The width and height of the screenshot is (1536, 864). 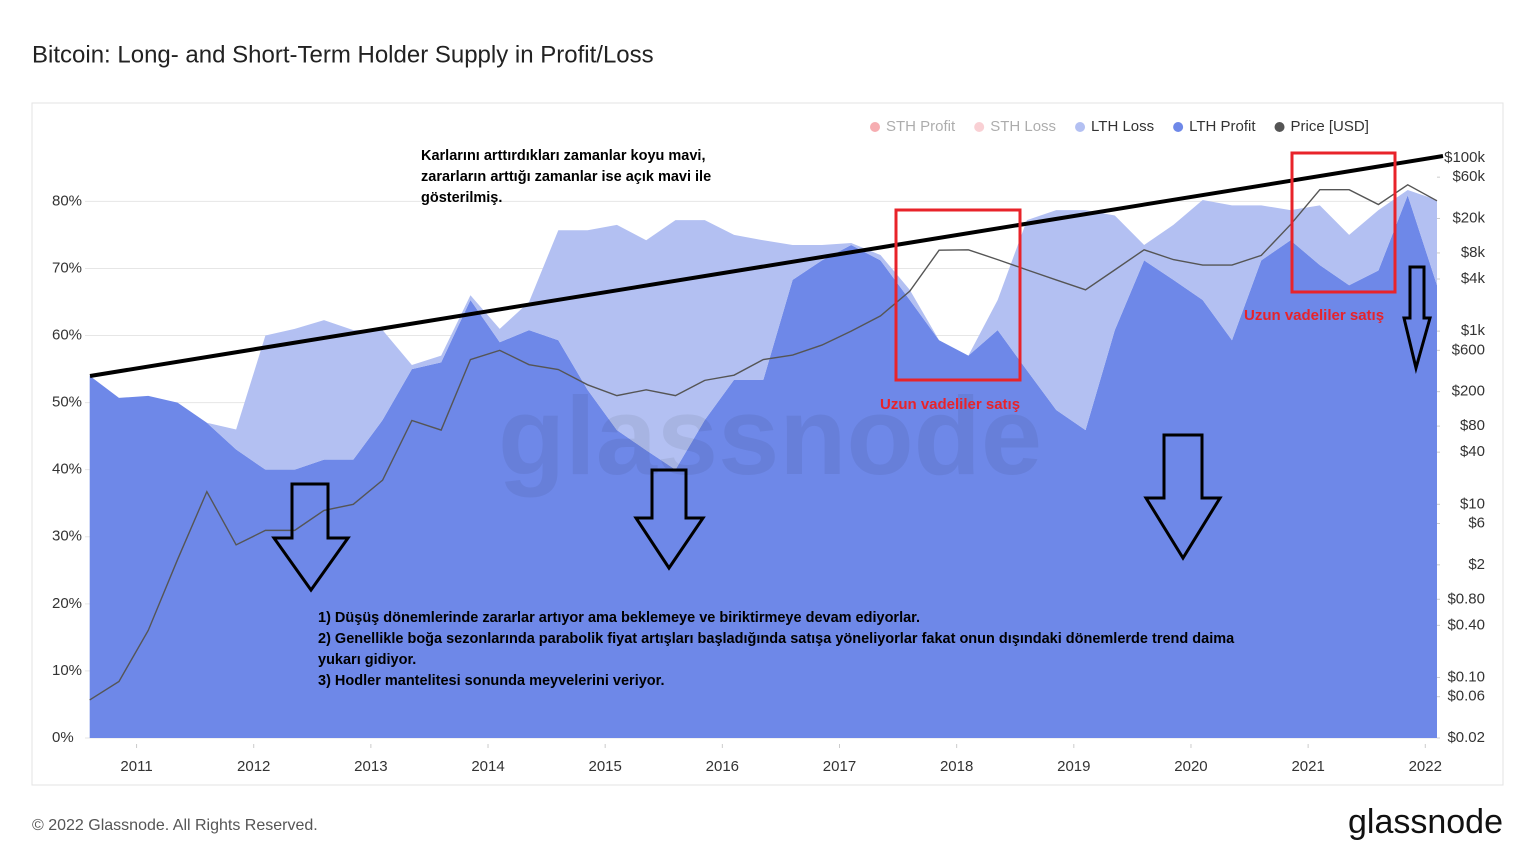 What do you see at coordinates (136, 766) in the screenshot?
I see `x-tick-label: 2011` at bounding box center [136, 766].